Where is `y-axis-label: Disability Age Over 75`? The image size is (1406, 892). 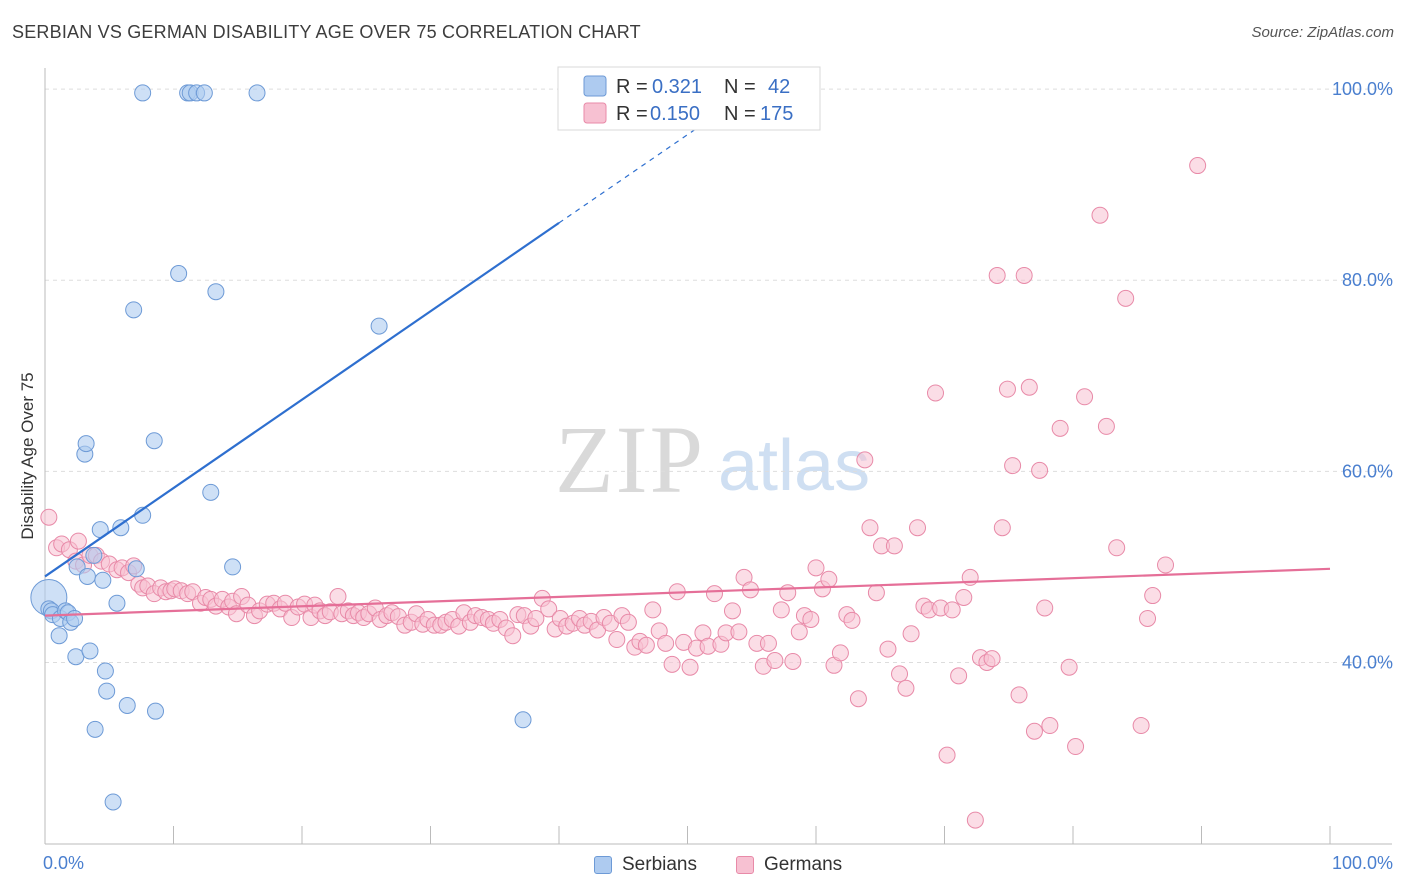 y-axis-label: Disability Age Over 75 is located at coordinates (27, 455).